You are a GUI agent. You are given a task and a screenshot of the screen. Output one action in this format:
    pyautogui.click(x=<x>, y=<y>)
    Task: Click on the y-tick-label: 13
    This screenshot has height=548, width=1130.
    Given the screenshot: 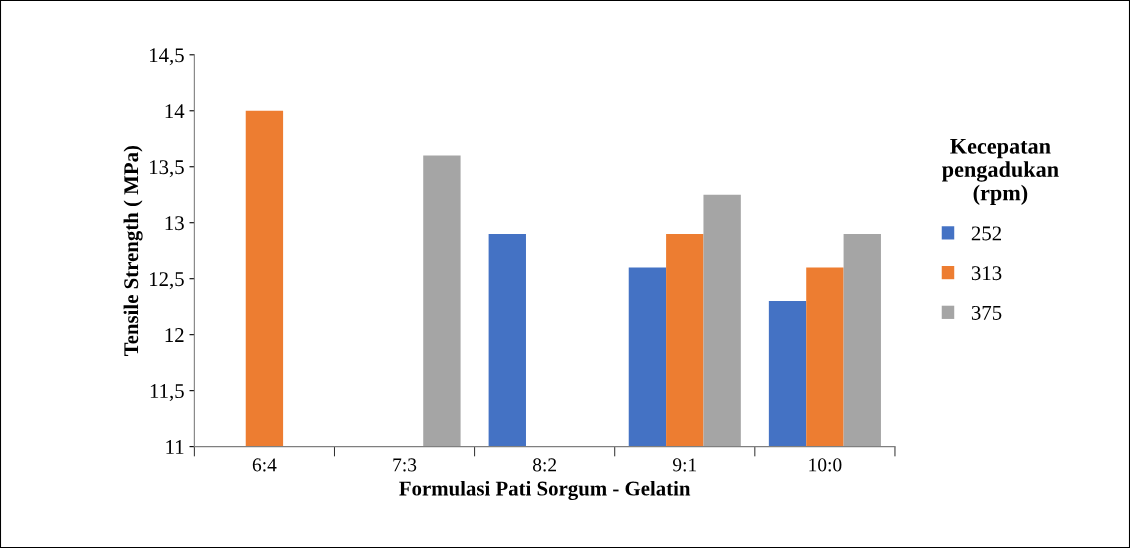 What is the action you would take?
    pyautogui.click(x=174, y=223)
    